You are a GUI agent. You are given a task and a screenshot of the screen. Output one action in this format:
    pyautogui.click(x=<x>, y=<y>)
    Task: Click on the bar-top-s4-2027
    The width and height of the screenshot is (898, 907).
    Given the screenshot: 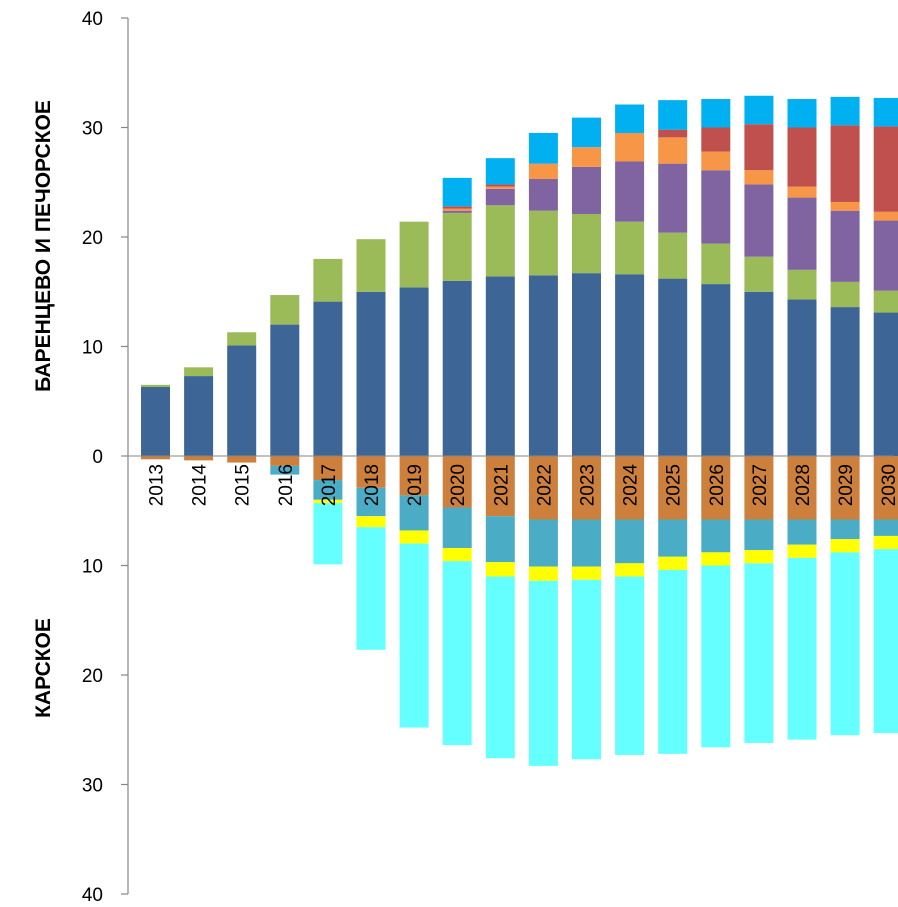 What is the action you would take?
    pyautogui.click(x=759, y=147)
    